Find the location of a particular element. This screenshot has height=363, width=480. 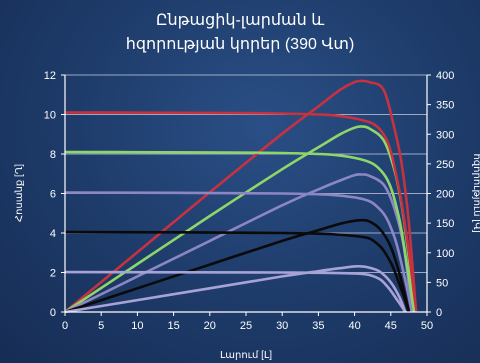

y-right-tick-label: 50 is located at coordinates (442, 283).